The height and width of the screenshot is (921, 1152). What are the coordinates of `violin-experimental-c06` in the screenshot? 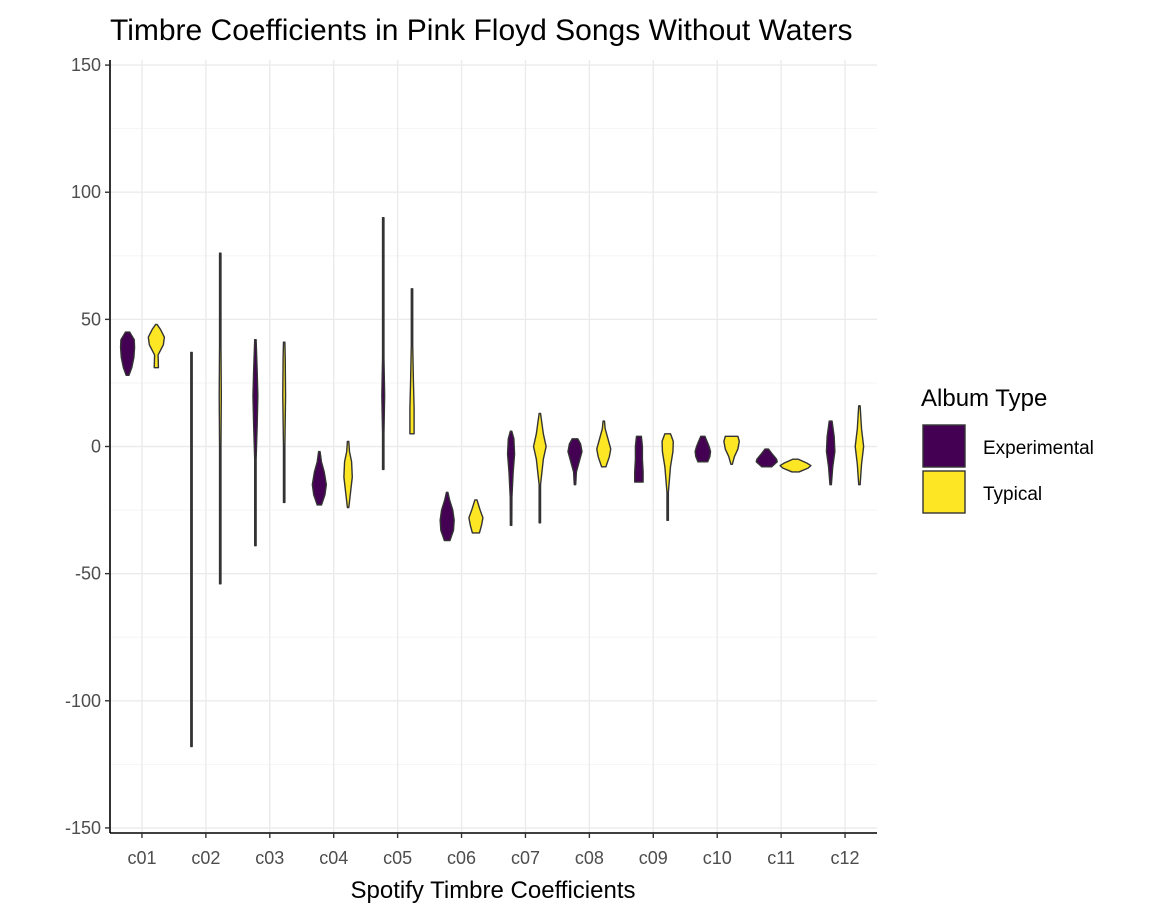 It's located at (447, 516).